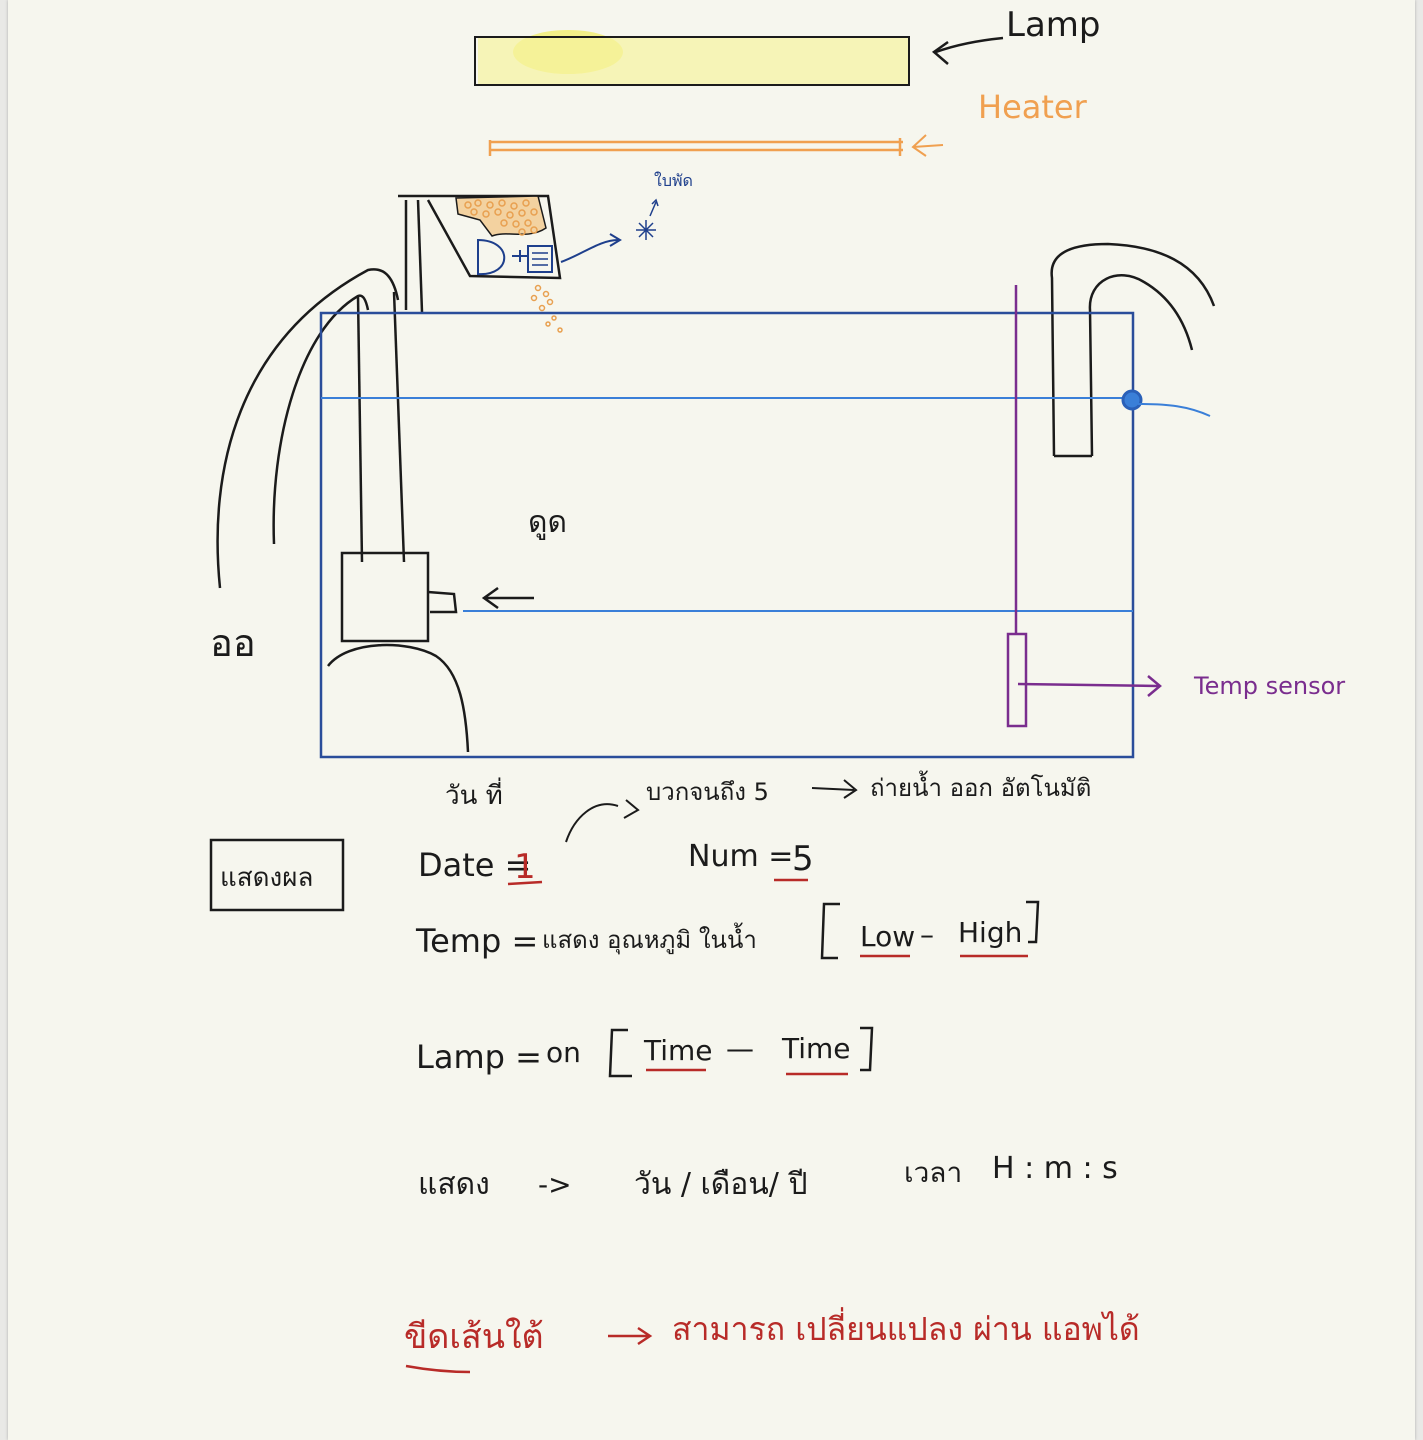 This screenshot has width=1423, height=1440. Describe the element at coordinates (1055, 1168) in the screenshot. I see `display-time-format: H : m : s` at that location.